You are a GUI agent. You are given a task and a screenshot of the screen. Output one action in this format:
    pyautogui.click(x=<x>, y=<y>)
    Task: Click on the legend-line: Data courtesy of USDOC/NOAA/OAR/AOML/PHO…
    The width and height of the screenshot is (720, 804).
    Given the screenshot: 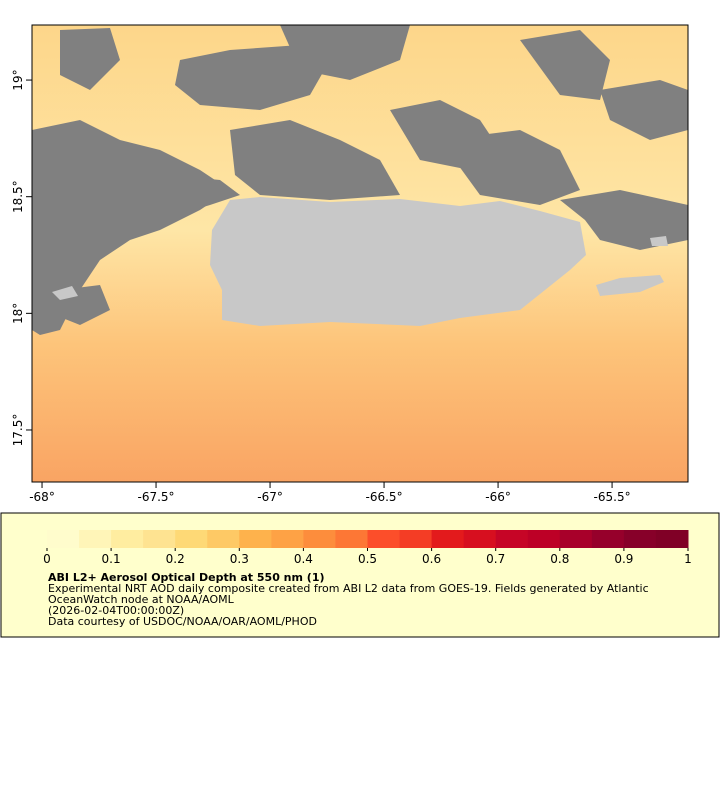 What is the action you would take?
    pyautogui.click(x=182, y=621)
    